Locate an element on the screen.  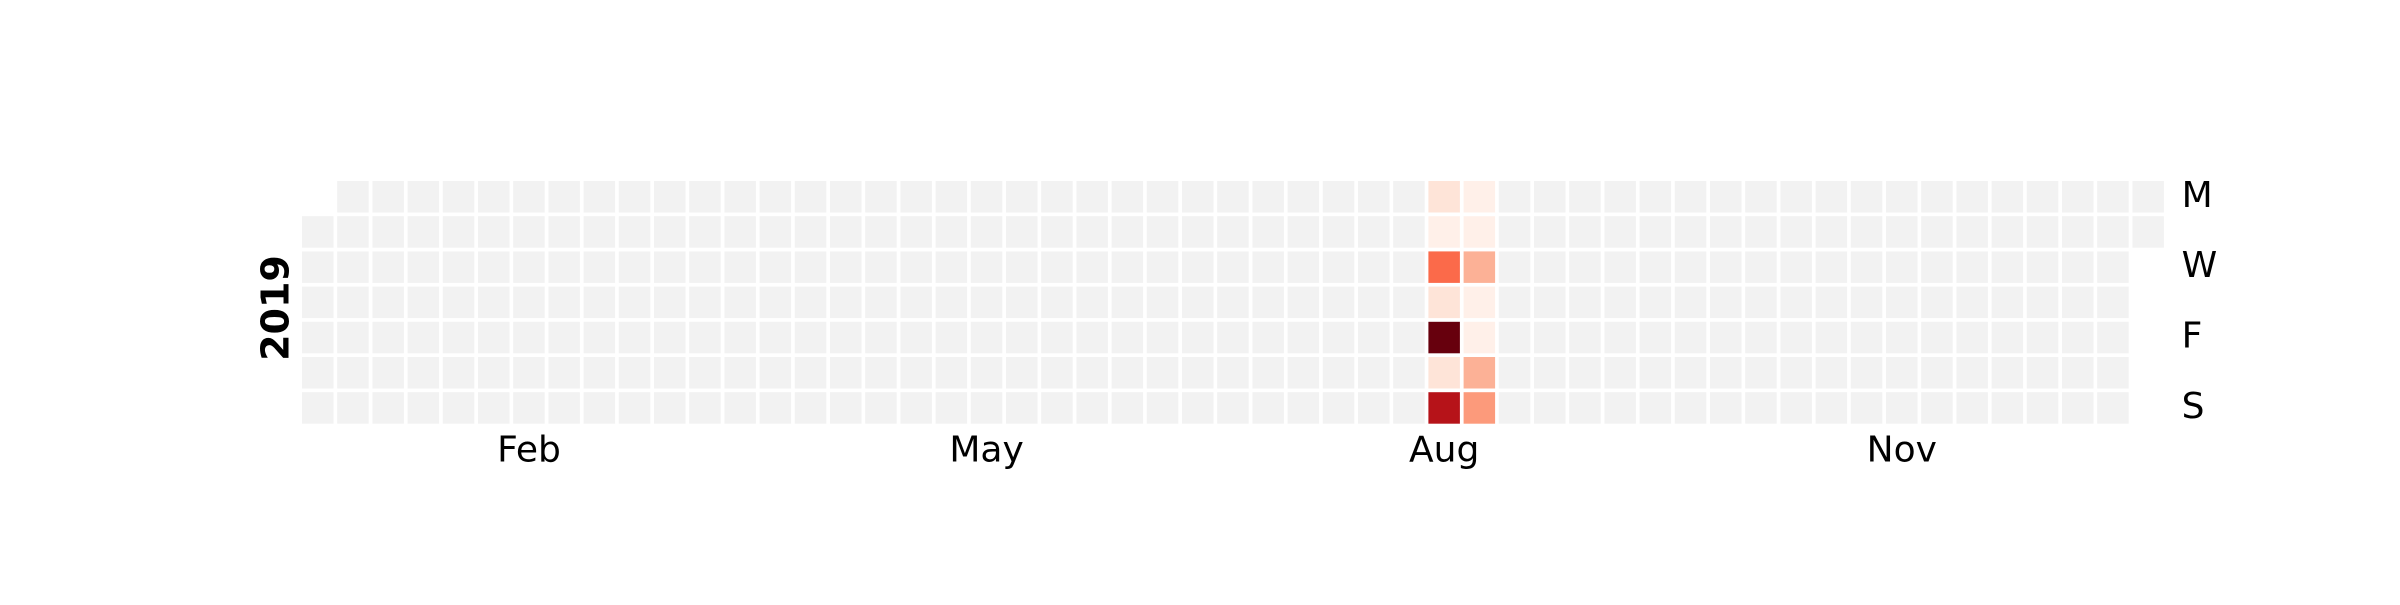
month-label: Feb is located at coordinates (529, 449).